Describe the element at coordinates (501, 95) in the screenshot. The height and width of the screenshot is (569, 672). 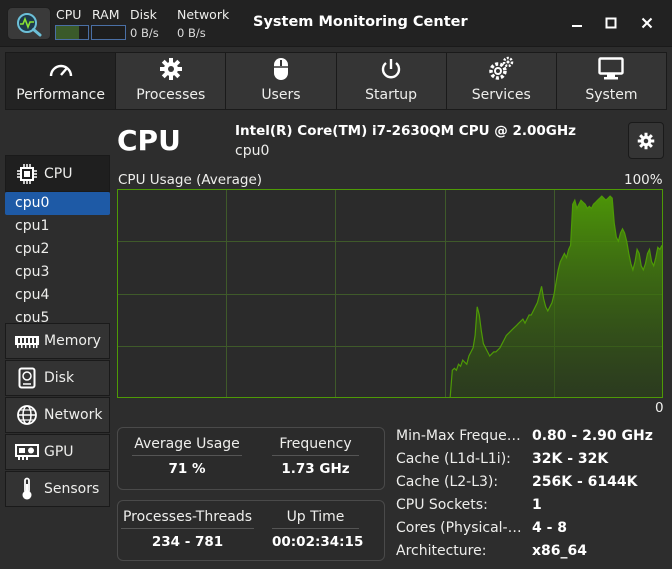
I see `tab-label: Services` at that location.